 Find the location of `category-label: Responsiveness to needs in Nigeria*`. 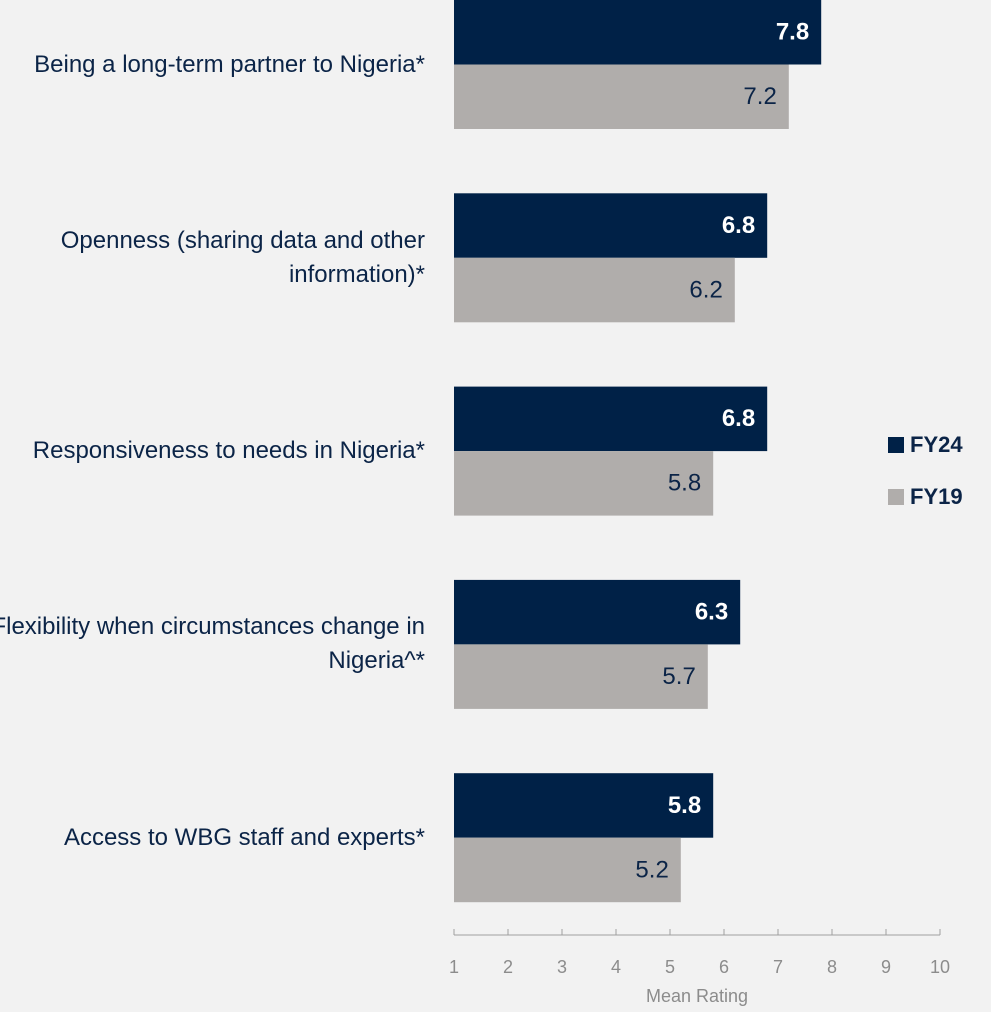

category-label: Responsiveness to needs in Nigeria* is located at coordinates (228, 451).